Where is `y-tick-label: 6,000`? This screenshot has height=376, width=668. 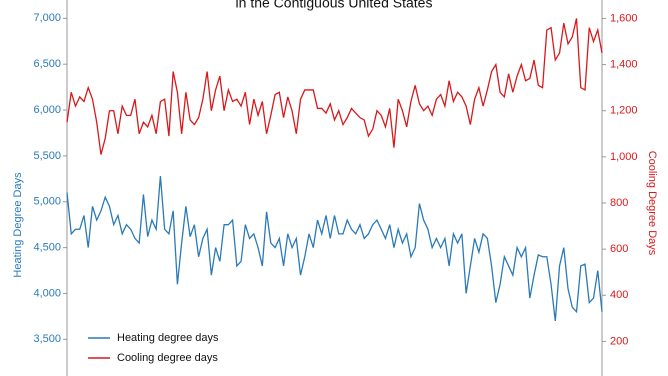
y-tick-label: 6,000 is located at coordinates (47, 110).